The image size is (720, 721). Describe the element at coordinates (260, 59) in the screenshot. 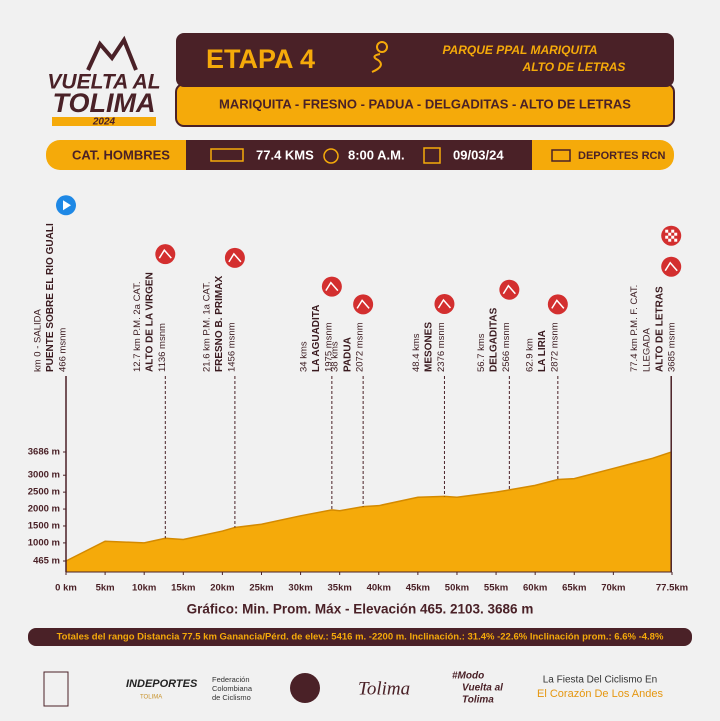

I see `stage-title: ETAPA 4` at that location.